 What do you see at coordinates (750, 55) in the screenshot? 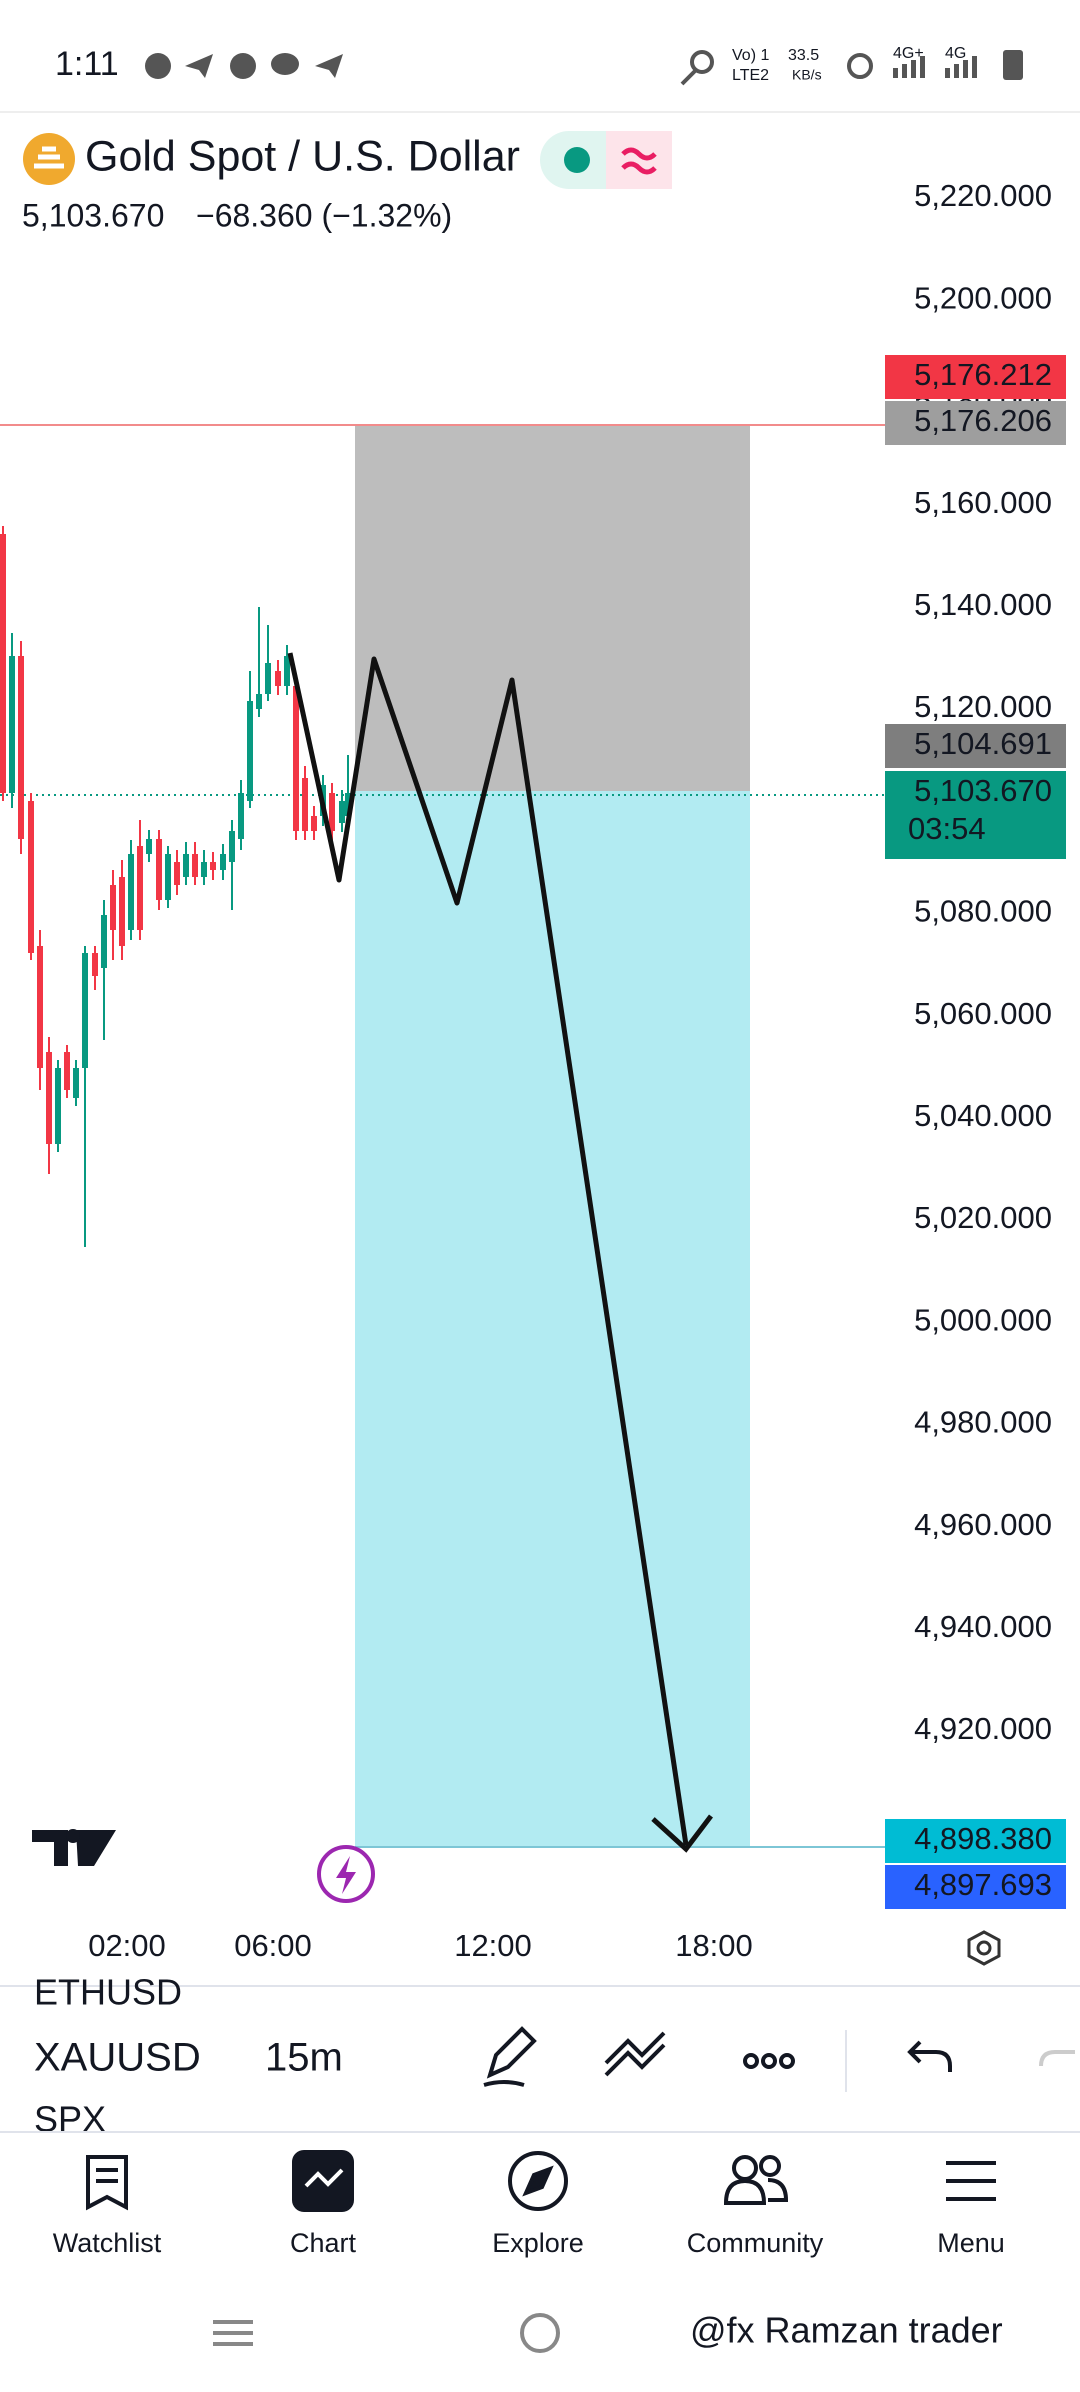
I see `status-net: Vo) 1` at bounding box center [750, 55].